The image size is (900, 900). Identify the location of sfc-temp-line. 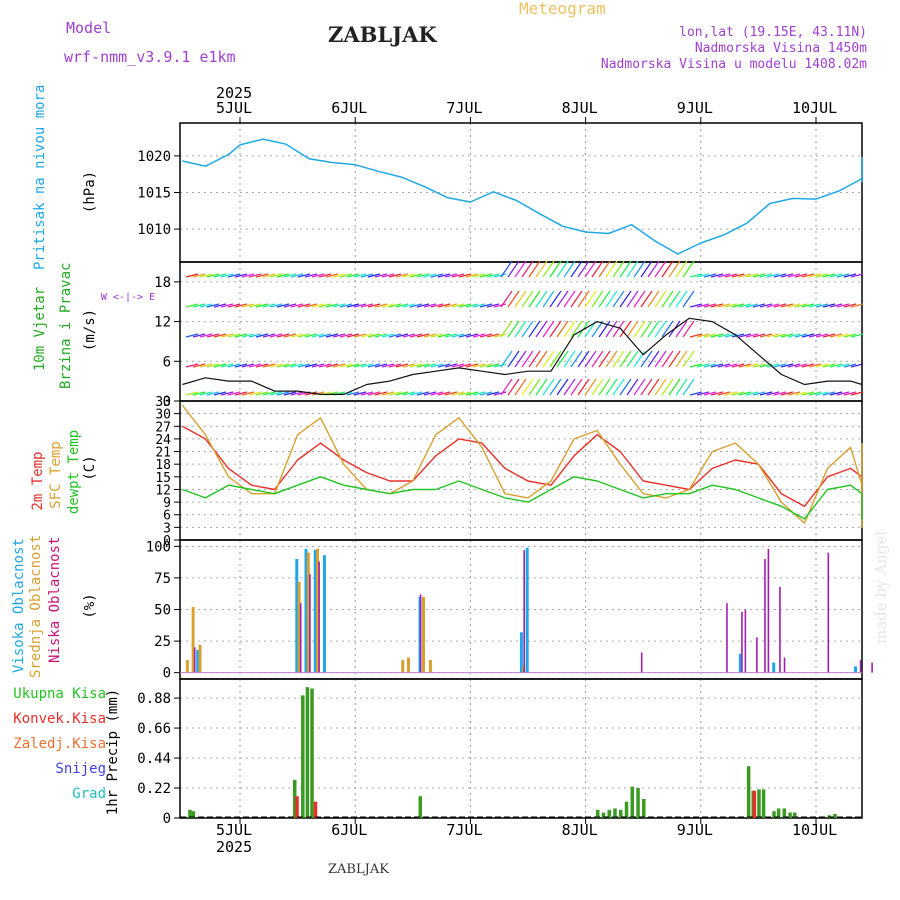
(522, 466).